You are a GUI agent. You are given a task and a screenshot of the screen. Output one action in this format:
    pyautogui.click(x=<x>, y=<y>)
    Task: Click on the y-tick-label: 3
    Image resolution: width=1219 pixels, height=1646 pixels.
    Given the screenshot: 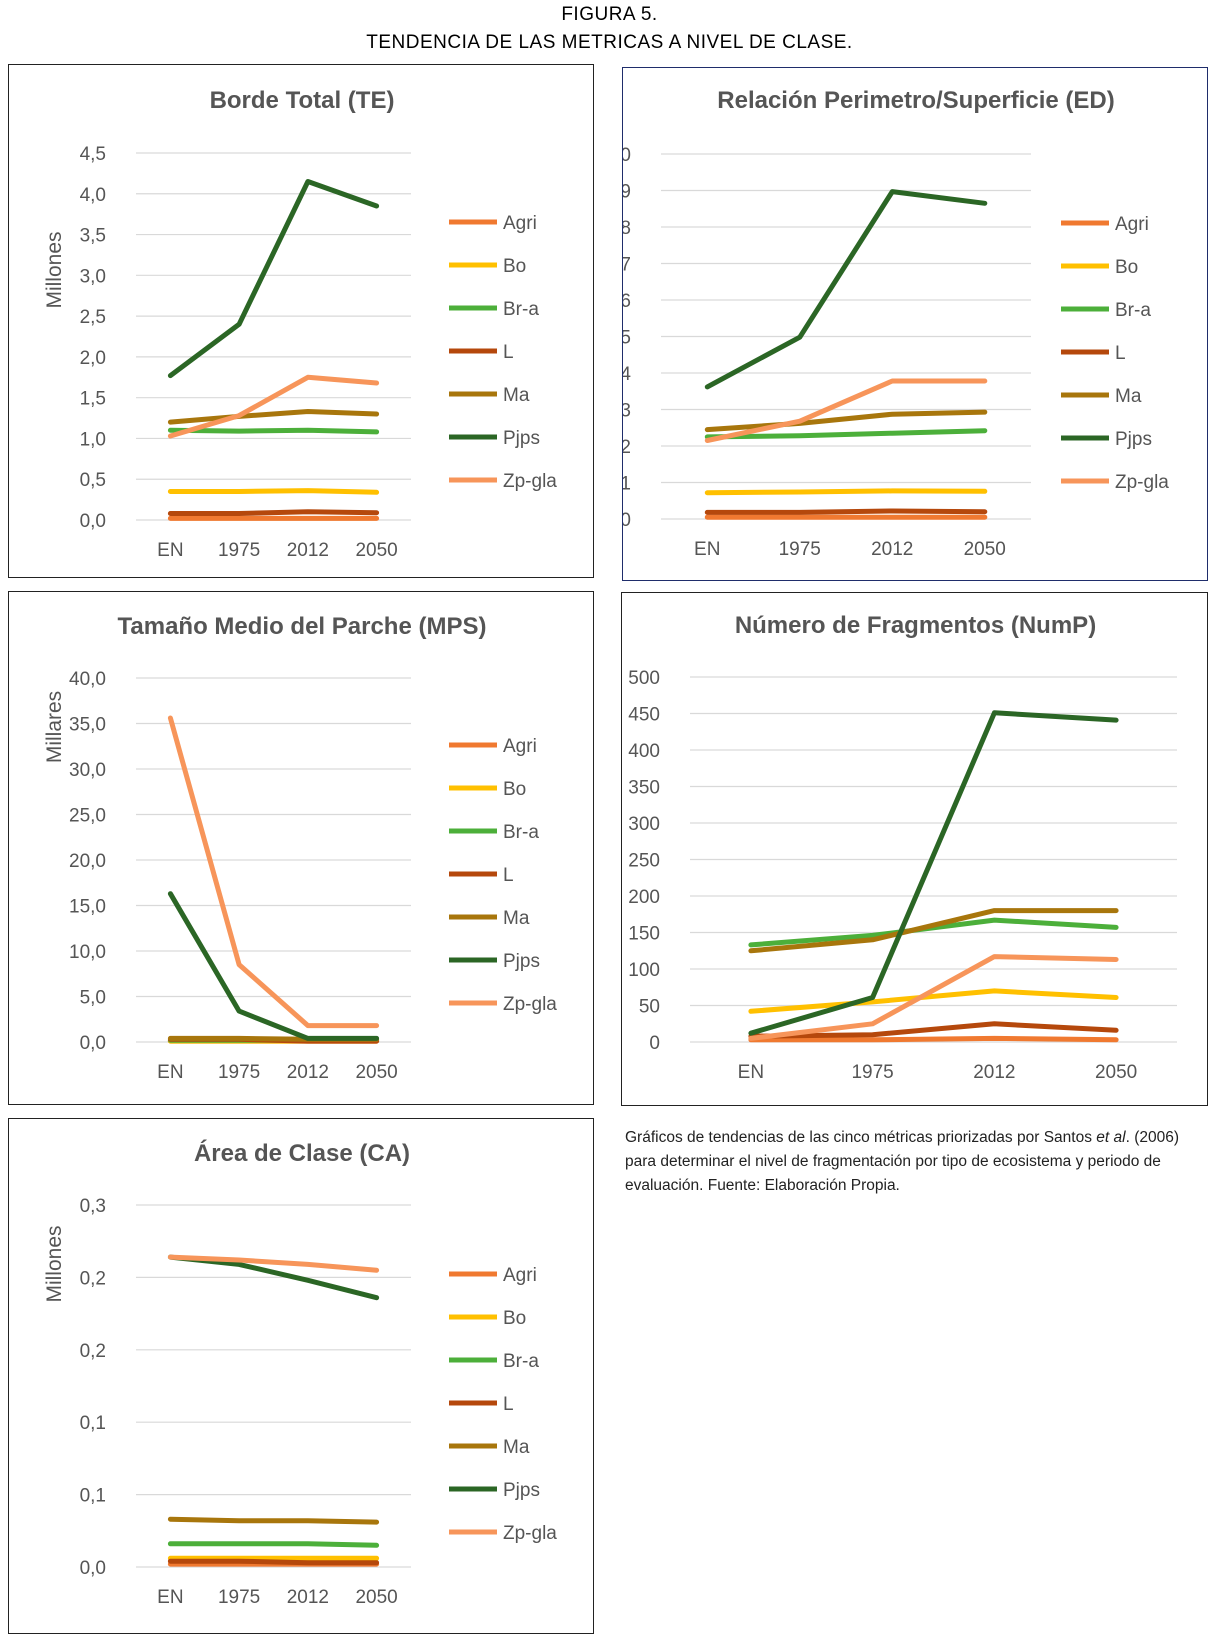 What is the action you would take?
    pyautogui.click(x=627, y=411)
    